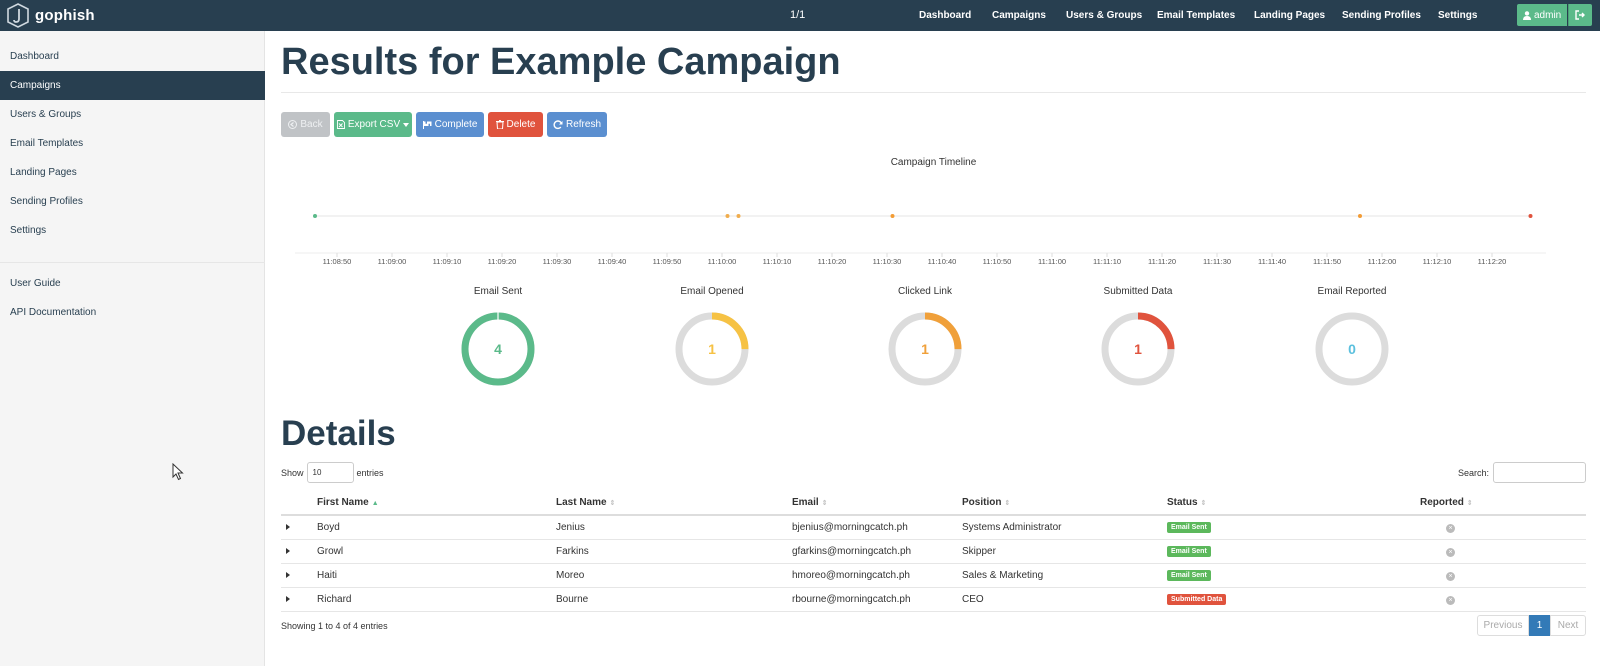  What do you see at coordinates (945, 15) in the screenshot?
I see `topnav-dashboard: Dashboard` at bounding box center [945, 15].